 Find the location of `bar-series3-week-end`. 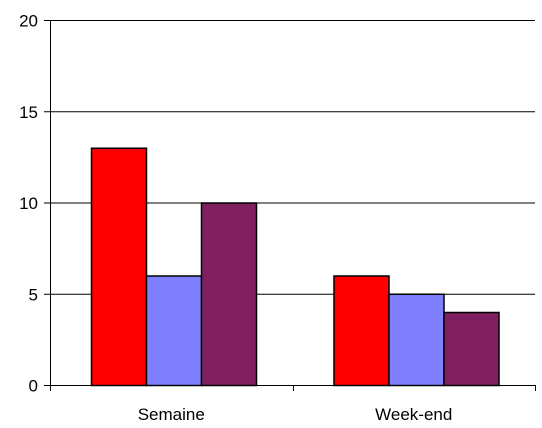

bar-series3-week-end is located at coordinates (471, 349).